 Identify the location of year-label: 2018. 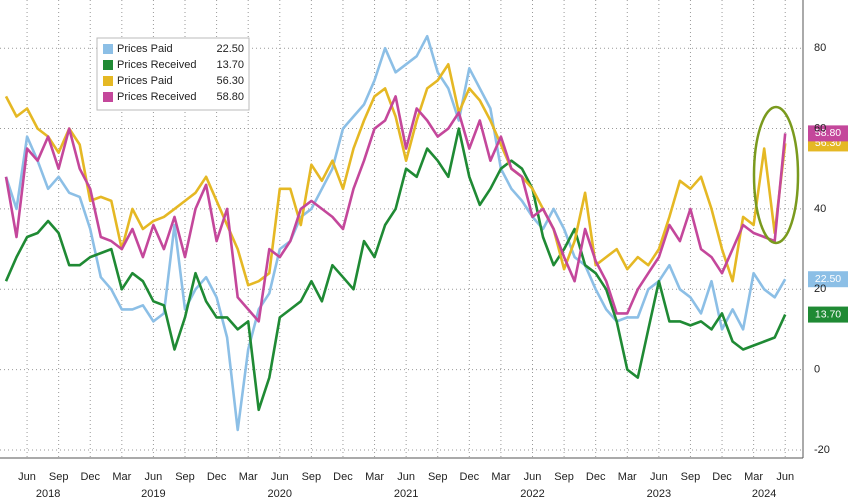
(48, 494).